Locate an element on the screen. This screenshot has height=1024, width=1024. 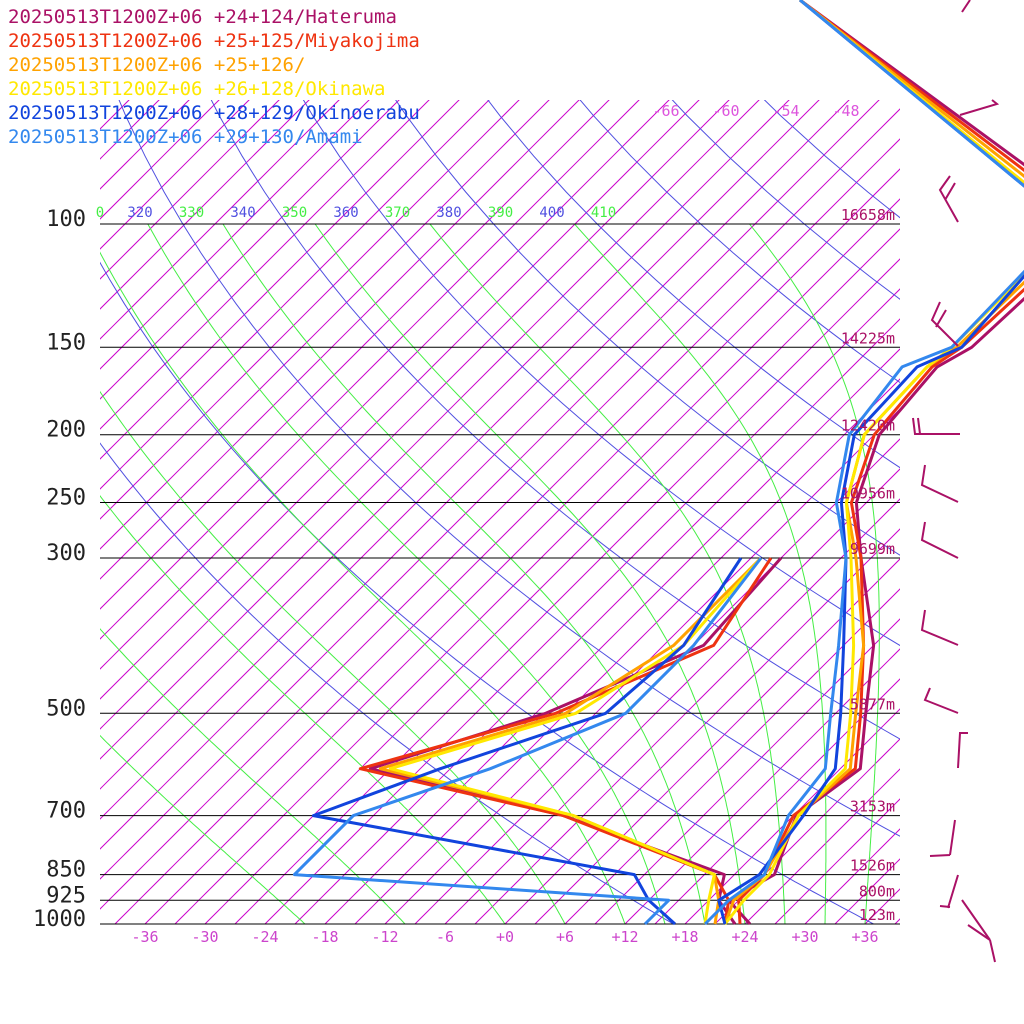
height-label: 123m is located at coordinates (877, 915).